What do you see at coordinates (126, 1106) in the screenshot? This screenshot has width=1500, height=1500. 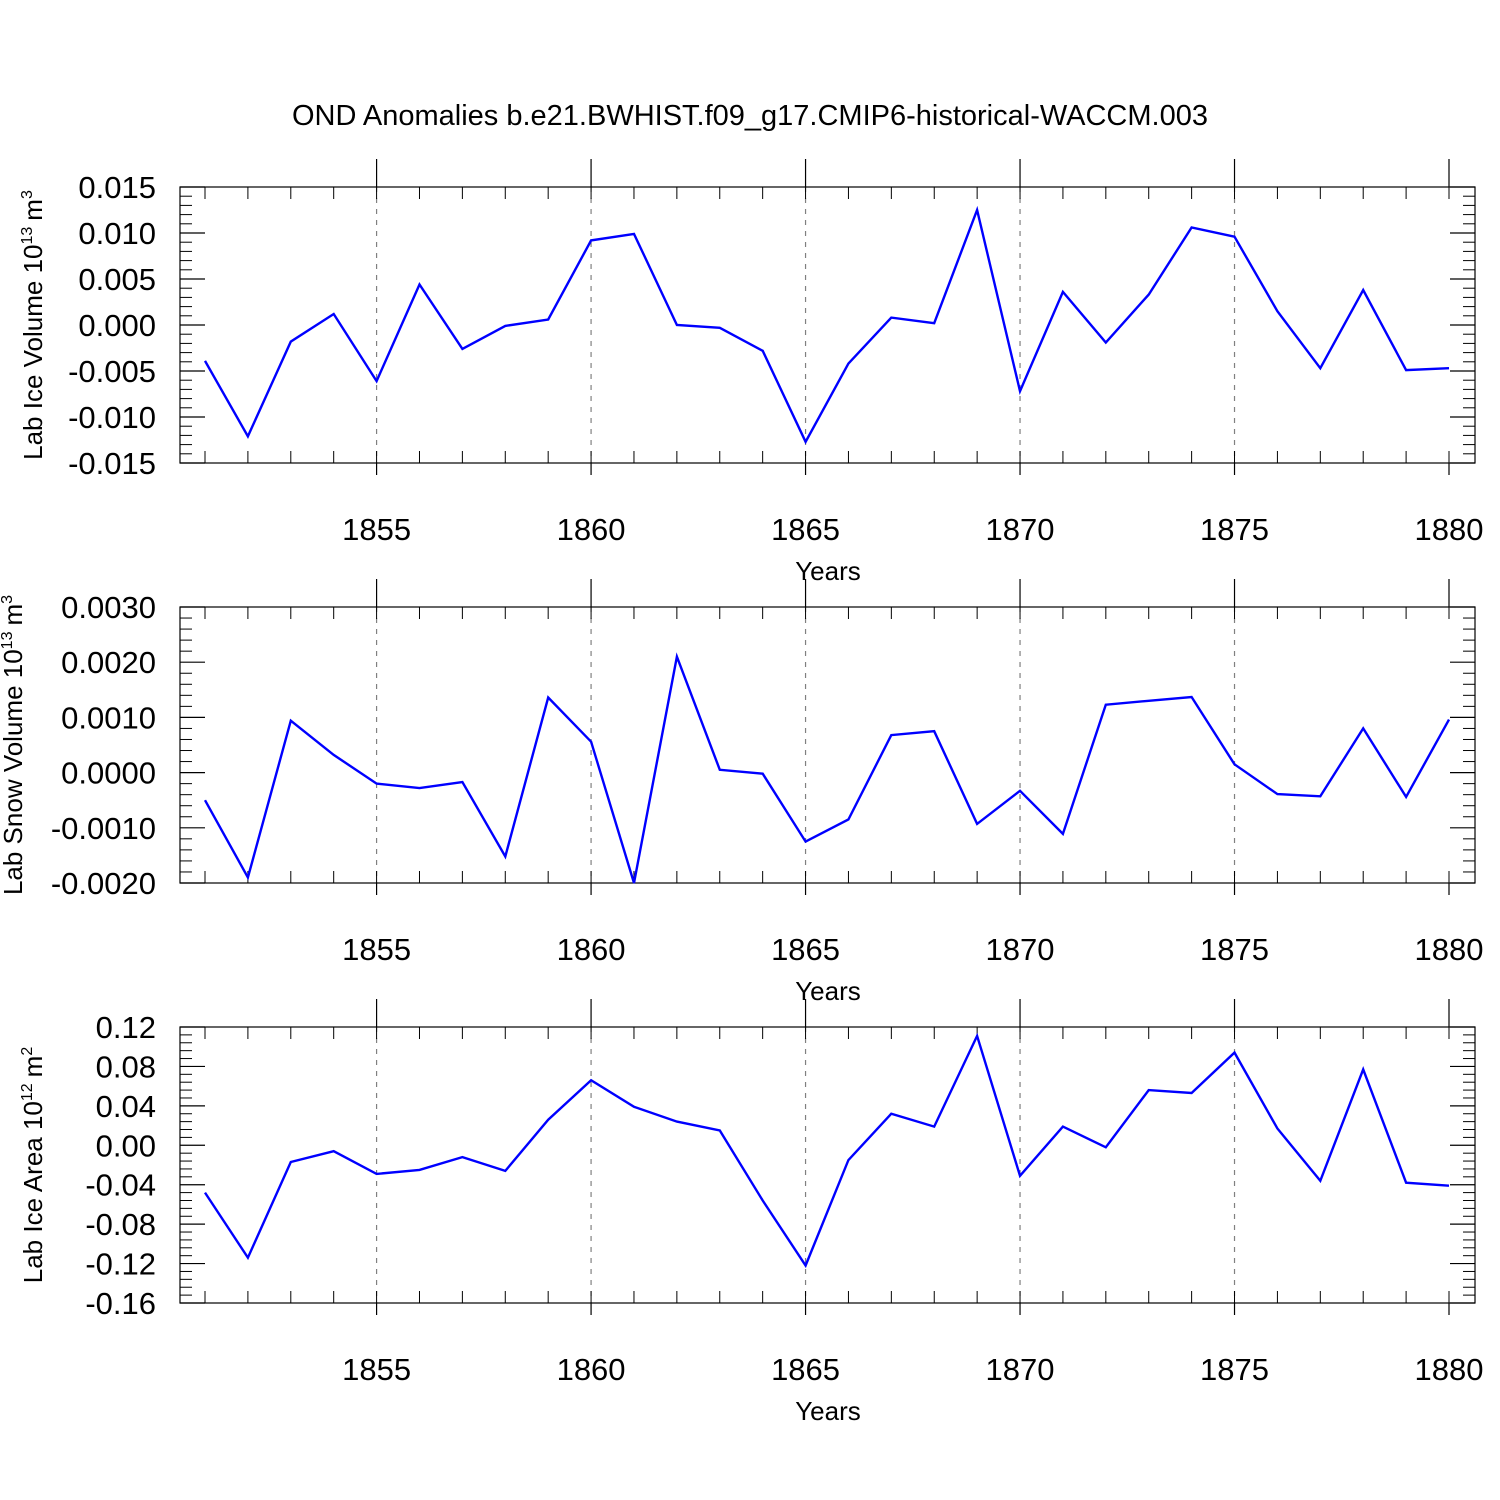 I see `y-tick-label: 0.04` at bounding box center [126, 1106].